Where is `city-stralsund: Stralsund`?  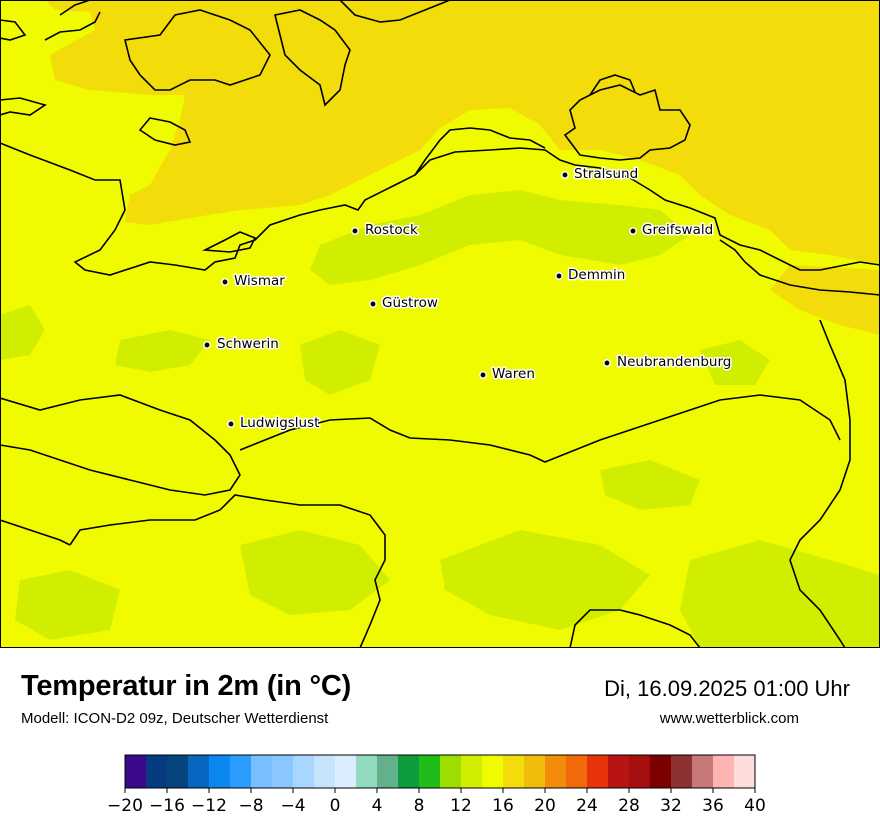 city-stralsund: Stralsund is located at coordinates (600, 174).